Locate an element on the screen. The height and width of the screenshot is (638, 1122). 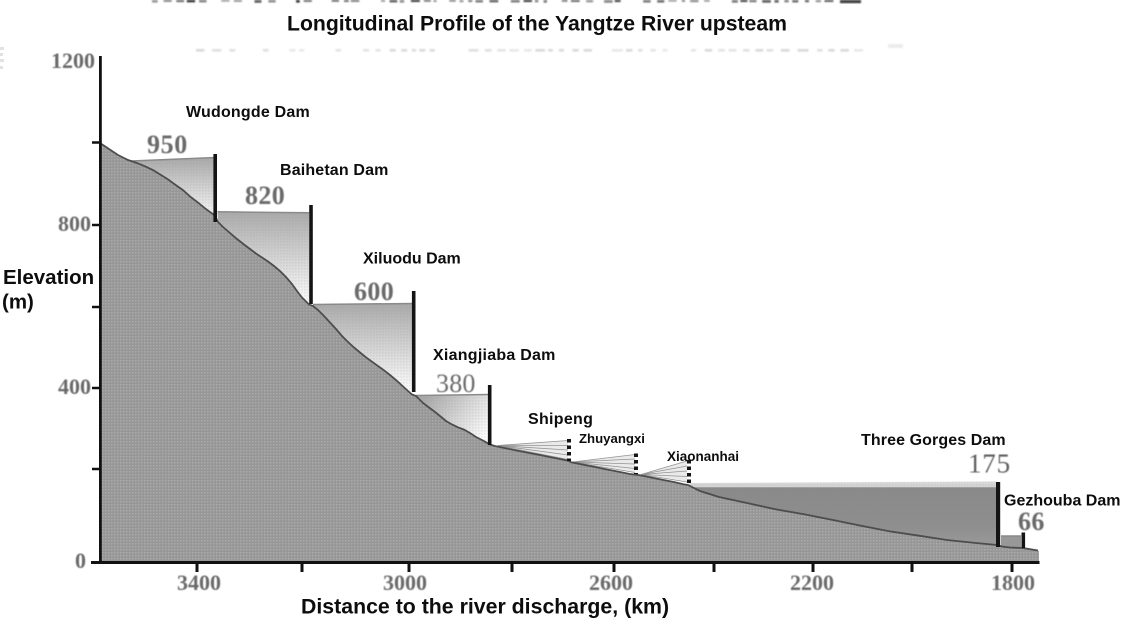
svg-text: Wudongde Dam is located at coordinates (248, 112).